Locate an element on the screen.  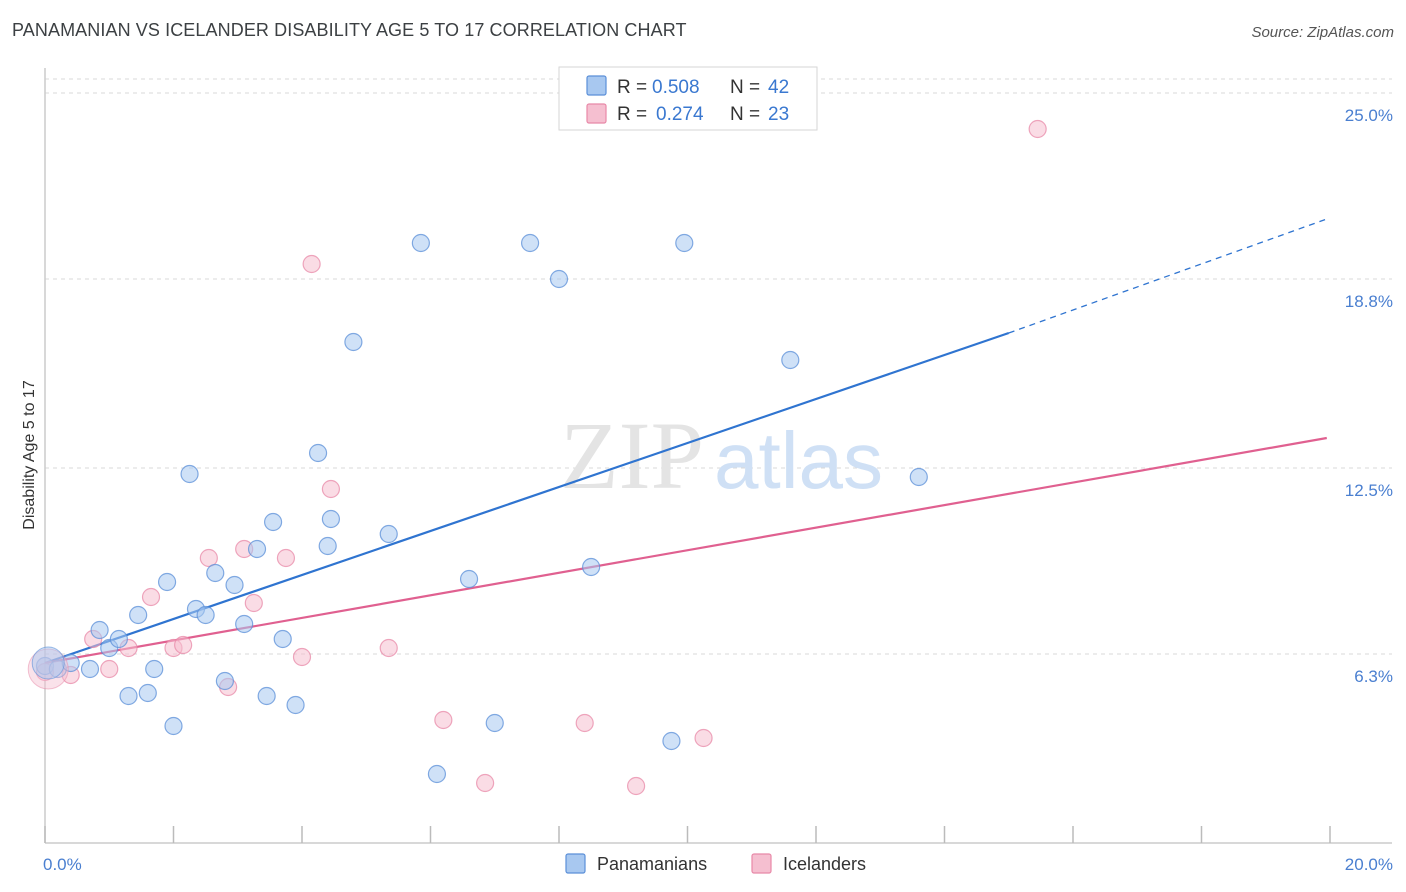
y-tick-label: 12.5% is located at coordinates (1369, 490).